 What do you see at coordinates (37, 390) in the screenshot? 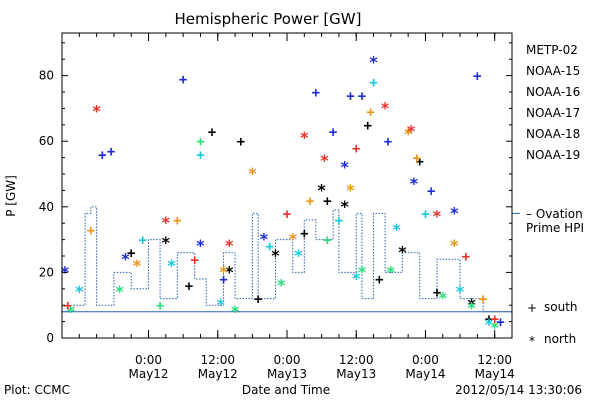
I see `footer-plot-source: Plot: CCMC` at bounding box center [37, 390].